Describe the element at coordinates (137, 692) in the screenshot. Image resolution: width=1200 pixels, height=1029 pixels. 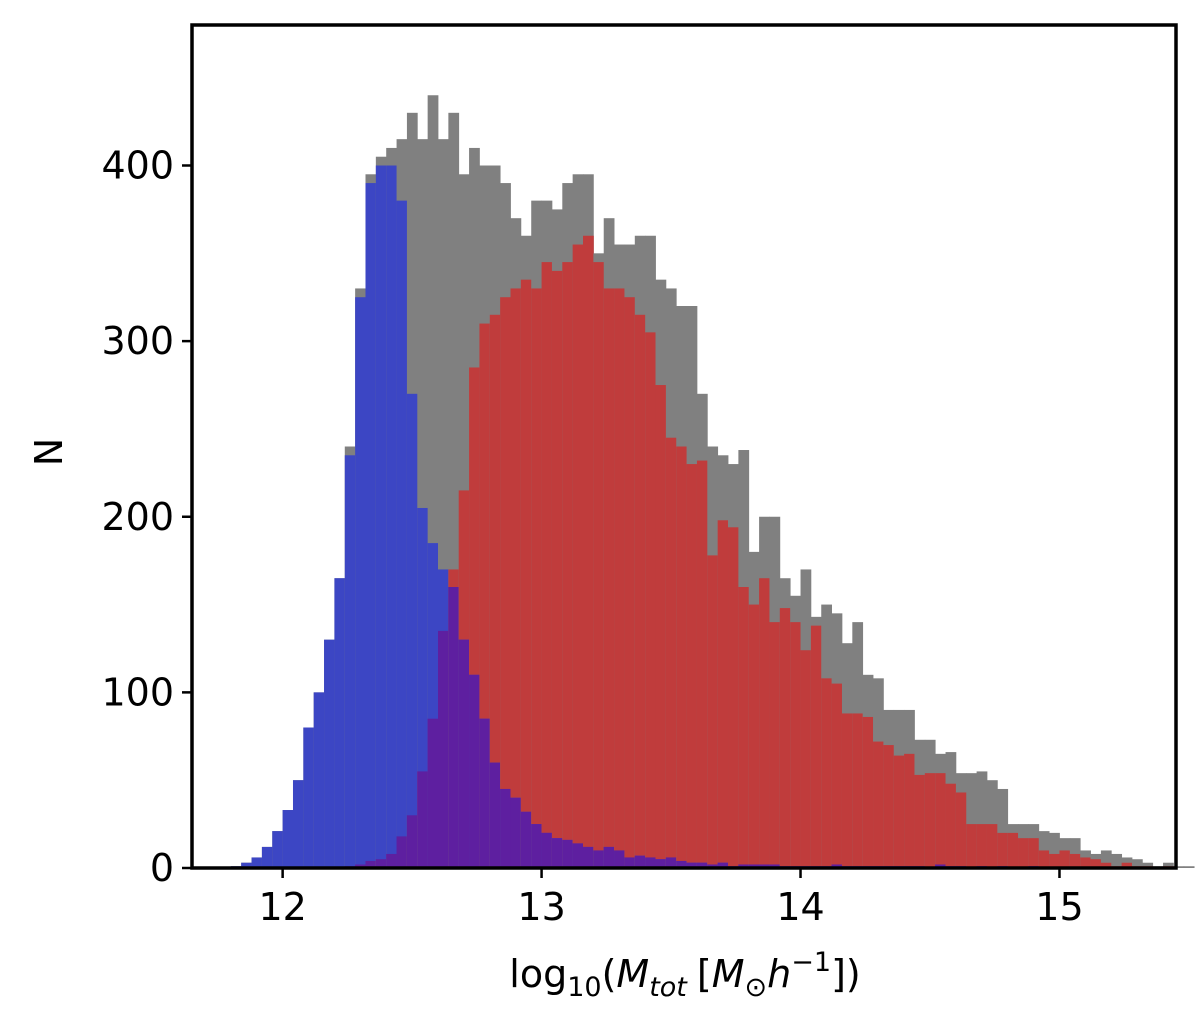
I see `y-tick-label: 100` at that location.